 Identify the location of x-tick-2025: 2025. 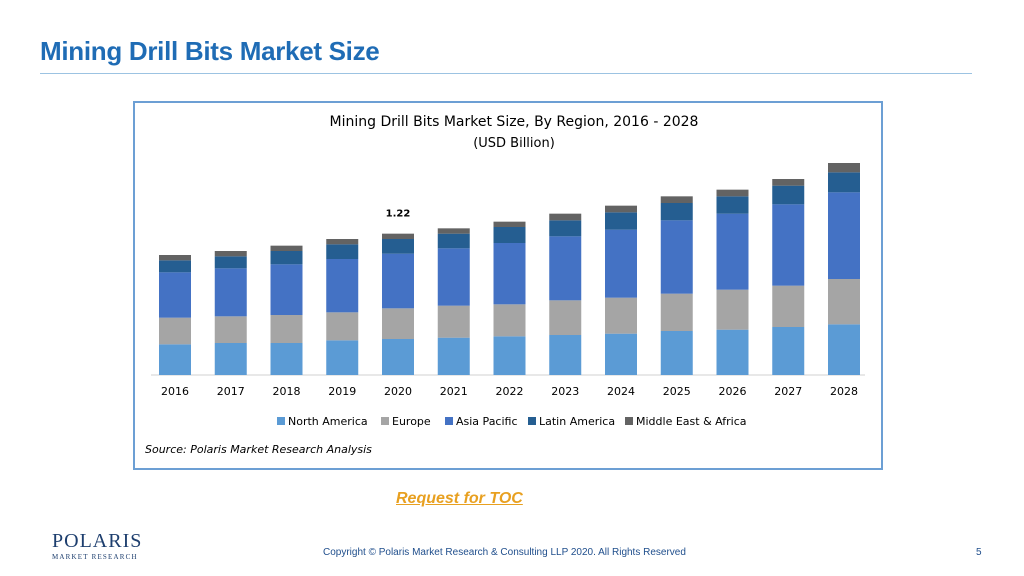
(677, 391).